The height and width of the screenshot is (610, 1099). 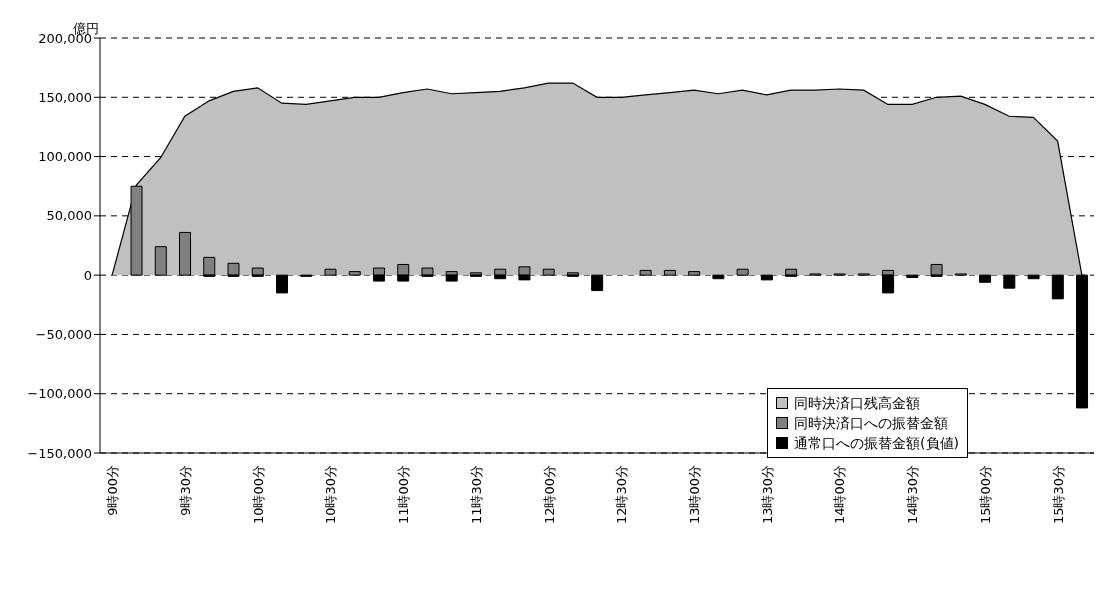 I want to click on y-tick-label: −50,000, so click(x=63, y=335).